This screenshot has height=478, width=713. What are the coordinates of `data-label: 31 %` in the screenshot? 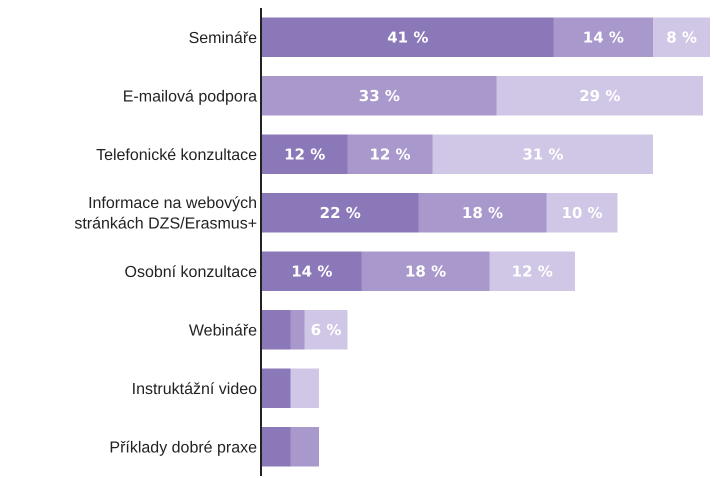 It's located at (543, 154).